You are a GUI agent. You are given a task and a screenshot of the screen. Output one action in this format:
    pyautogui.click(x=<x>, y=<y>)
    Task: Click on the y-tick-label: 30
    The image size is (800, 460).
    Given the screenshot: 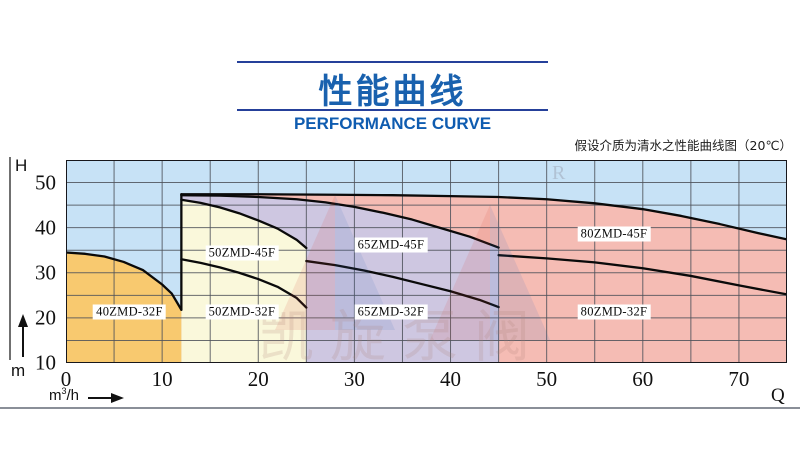 What is the action you would take?
    pyautogui.click(x=45, y=272)
    